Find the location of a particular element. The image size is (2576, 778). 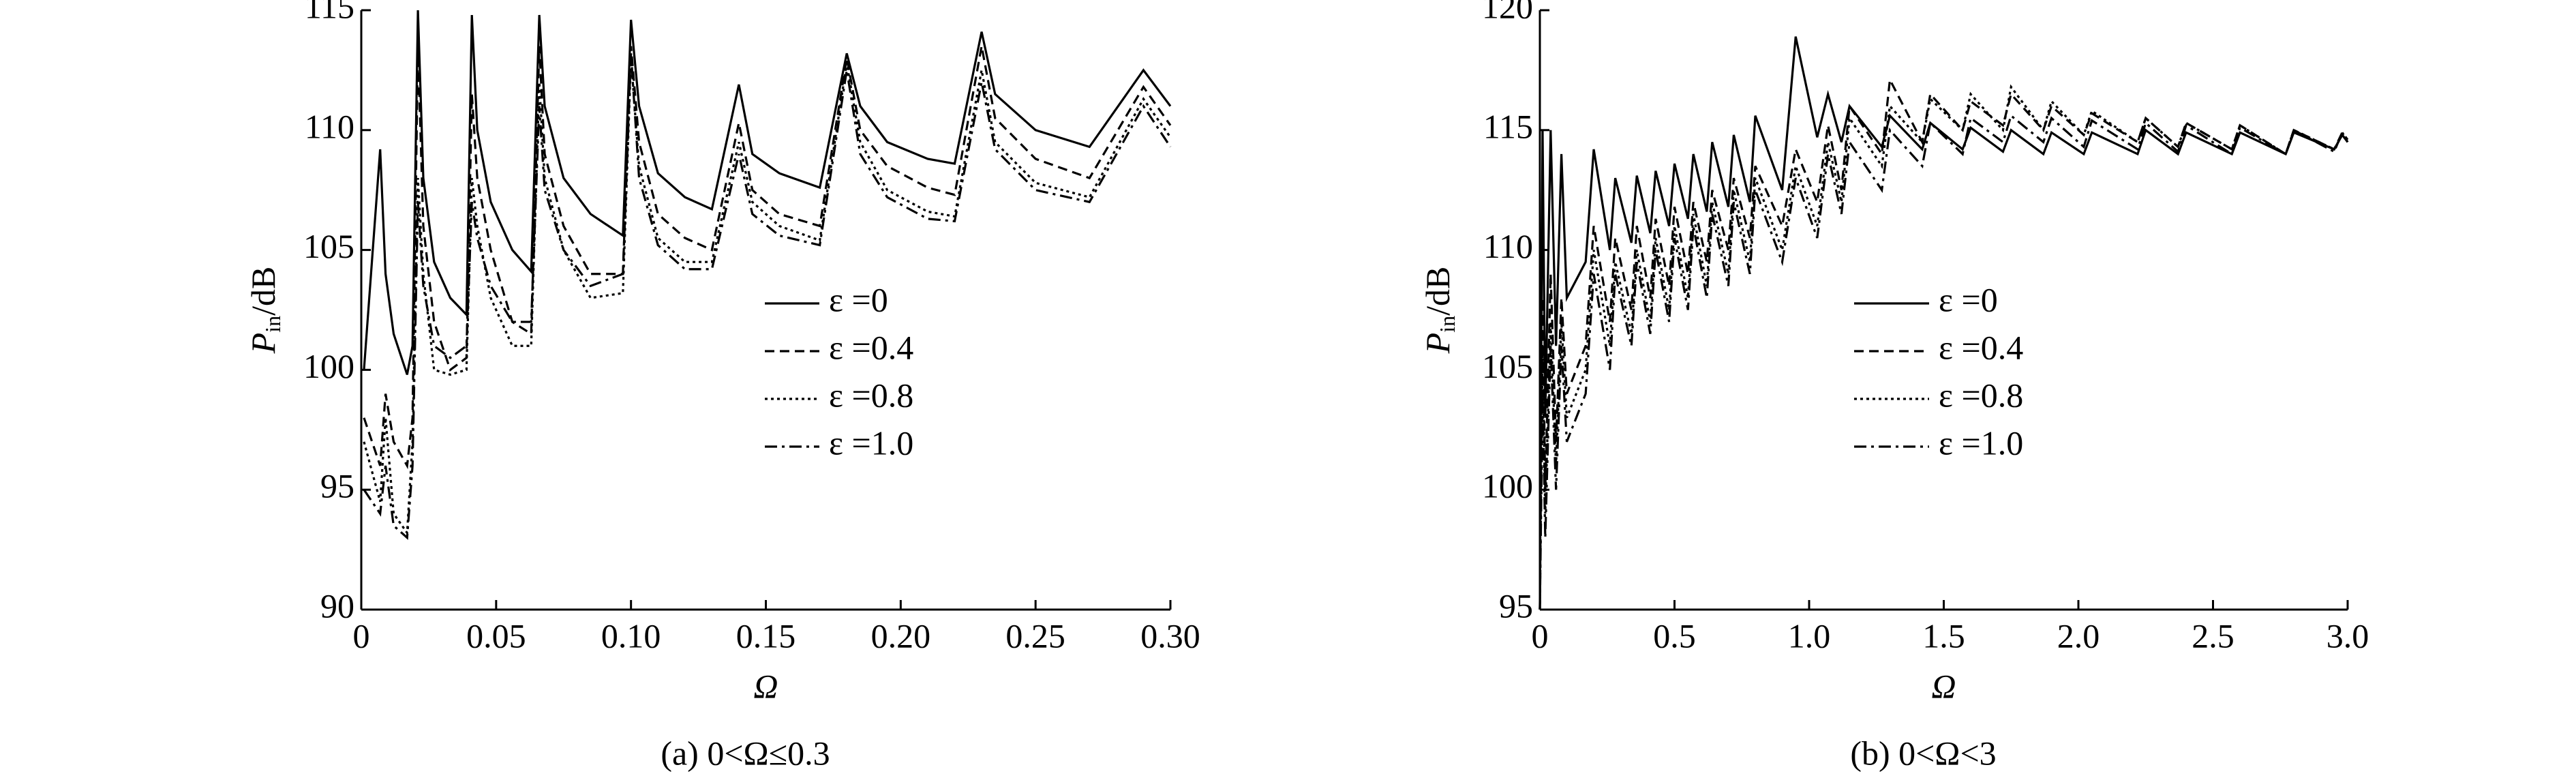

caption: (a) 0<Ω≤0.3 is located at coordinates (745, 753).